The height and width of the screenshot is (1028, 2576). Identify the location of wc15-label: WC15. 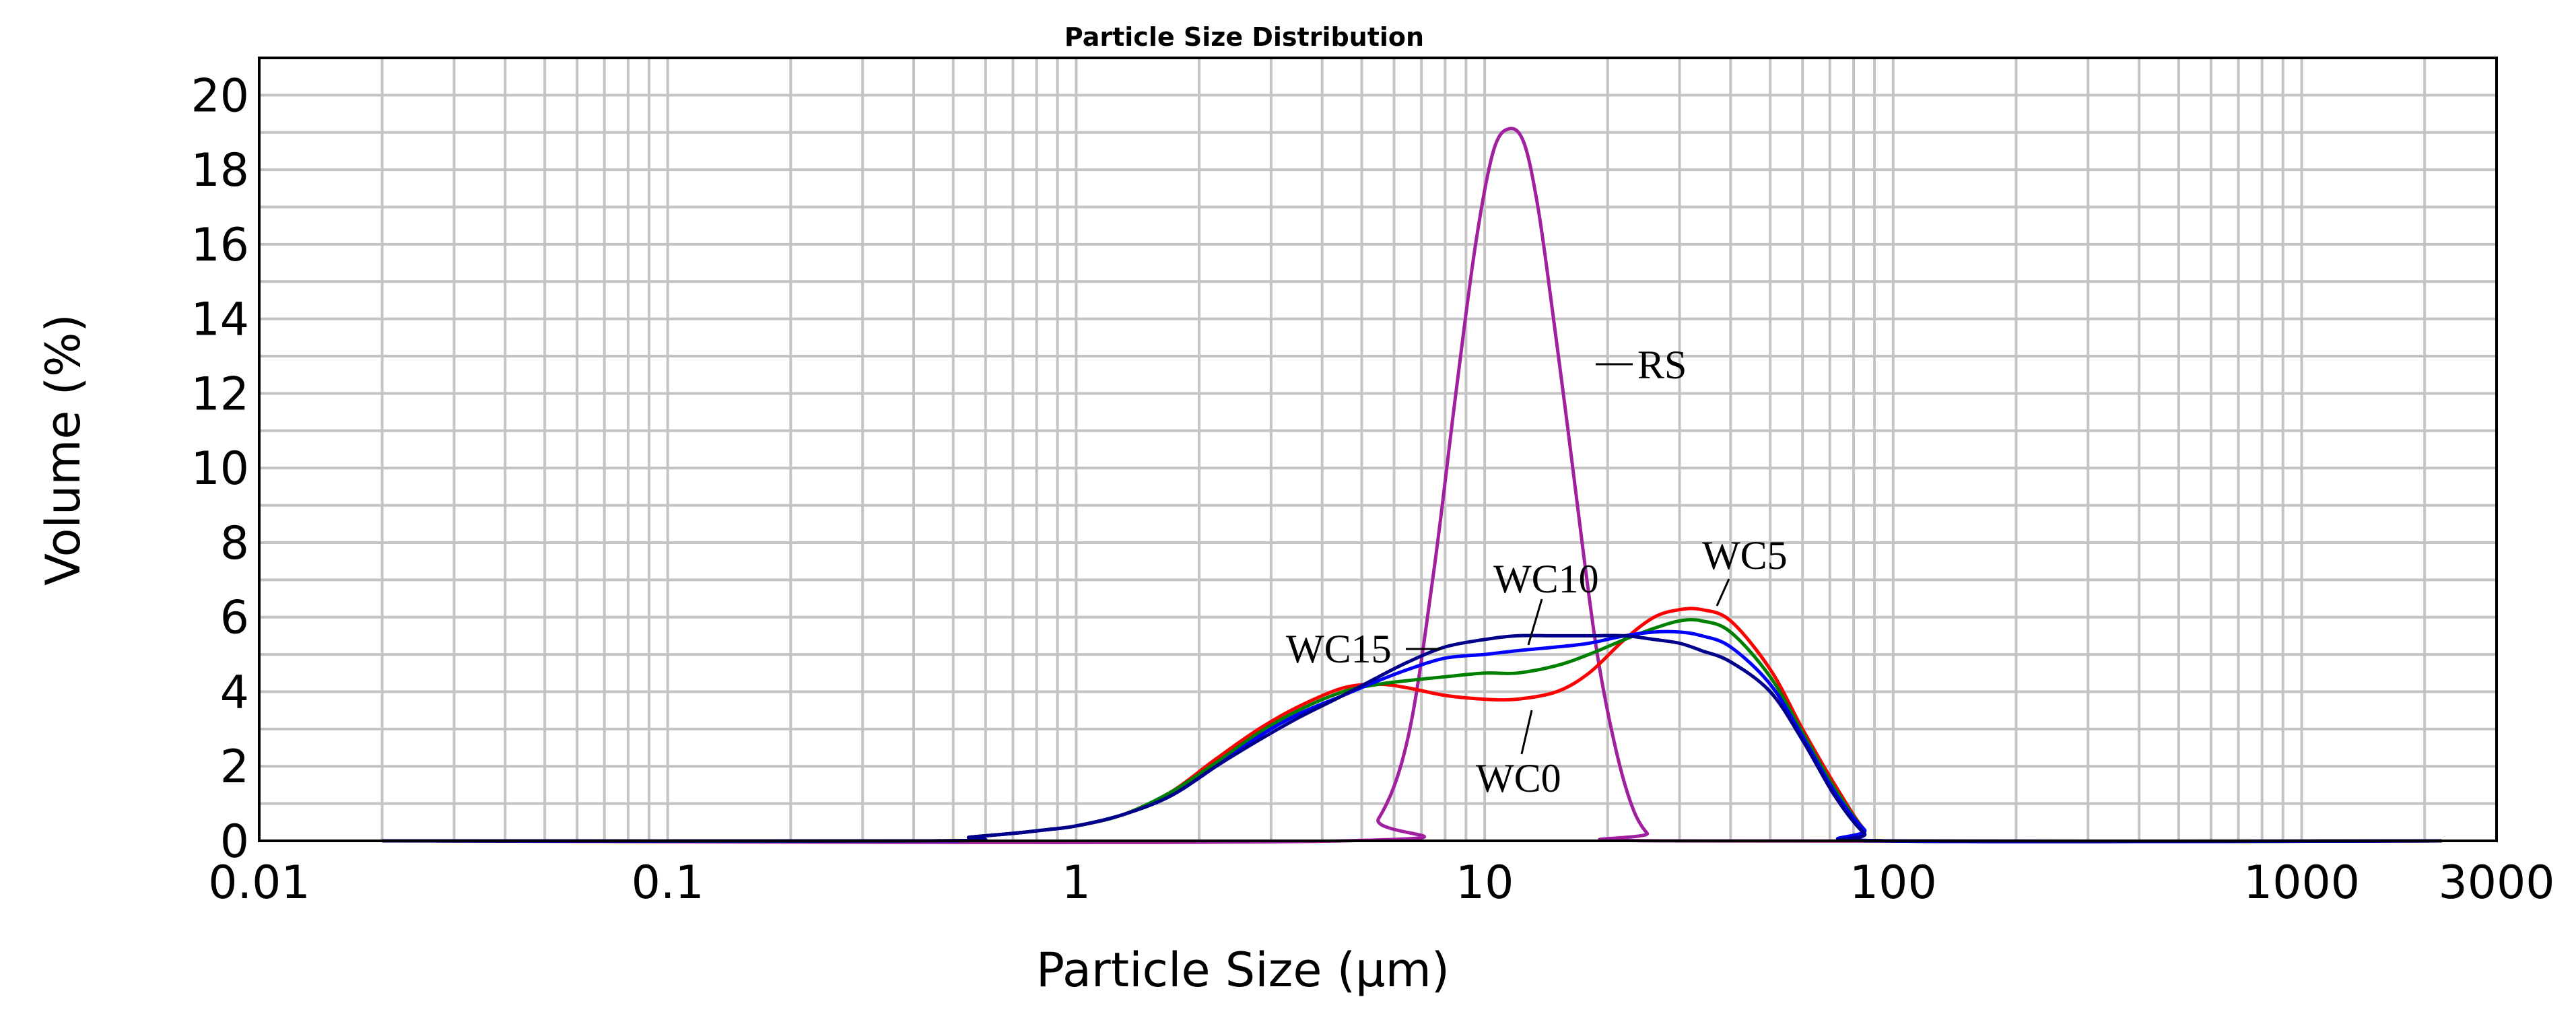
(1339, 649).